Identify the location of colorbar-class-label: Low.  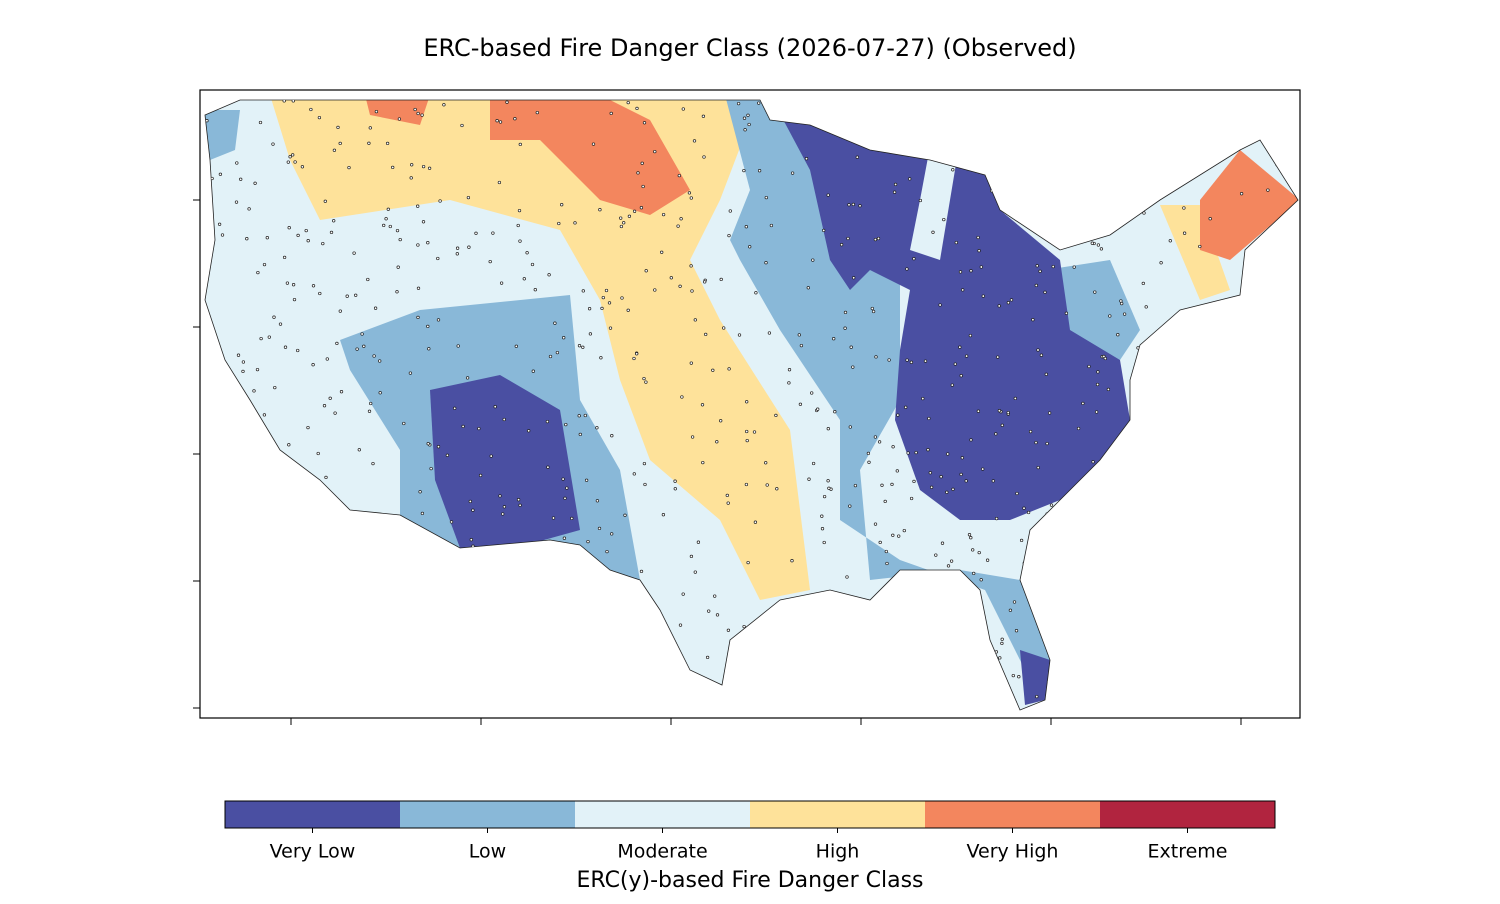
(487, 852).